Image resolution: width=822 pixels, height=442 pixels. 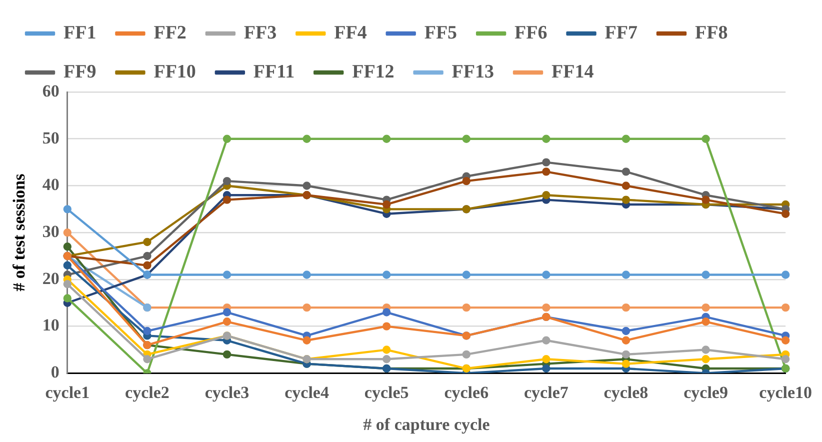 I want to click on legend-label: FF11, so click(x=274, y=71).